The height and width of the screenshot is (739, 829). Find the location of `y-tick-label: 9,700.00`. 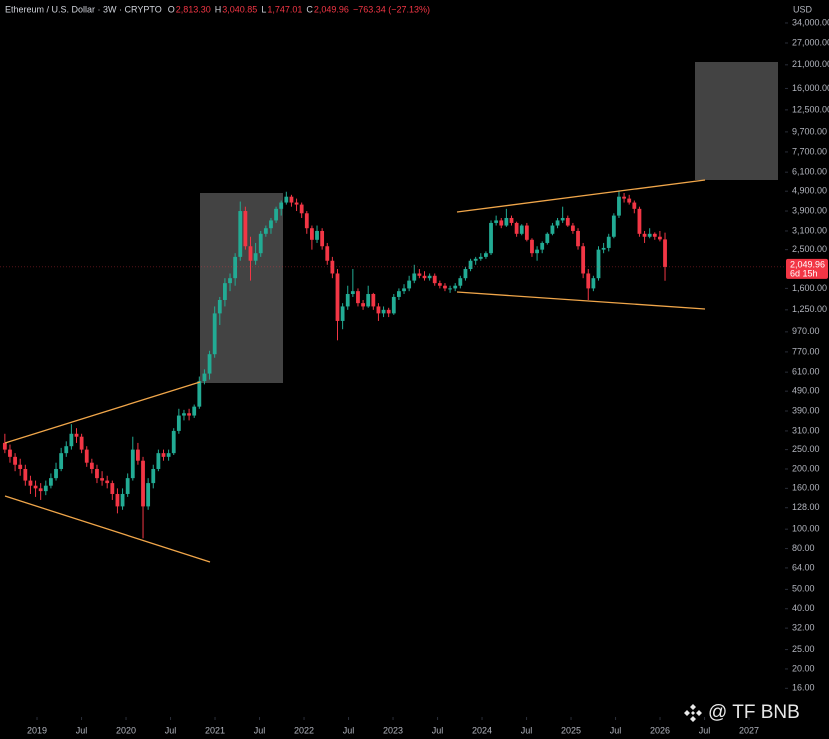

y-tick-label: 9,700.00 is located at coordinates (809, 131).